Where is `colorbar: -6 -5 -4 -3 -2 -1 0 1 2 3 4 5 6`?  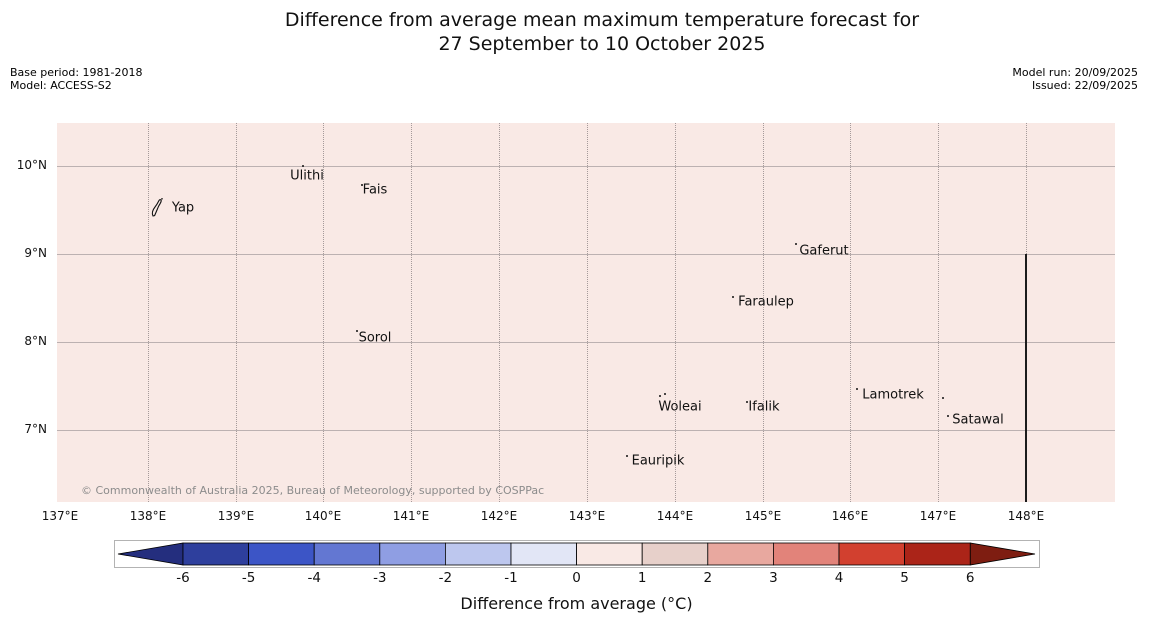
colorbar: -6 -5 -4 -3 -2 -1 0 1 2 3 4 5 6 is located at coordinates (577, 563).